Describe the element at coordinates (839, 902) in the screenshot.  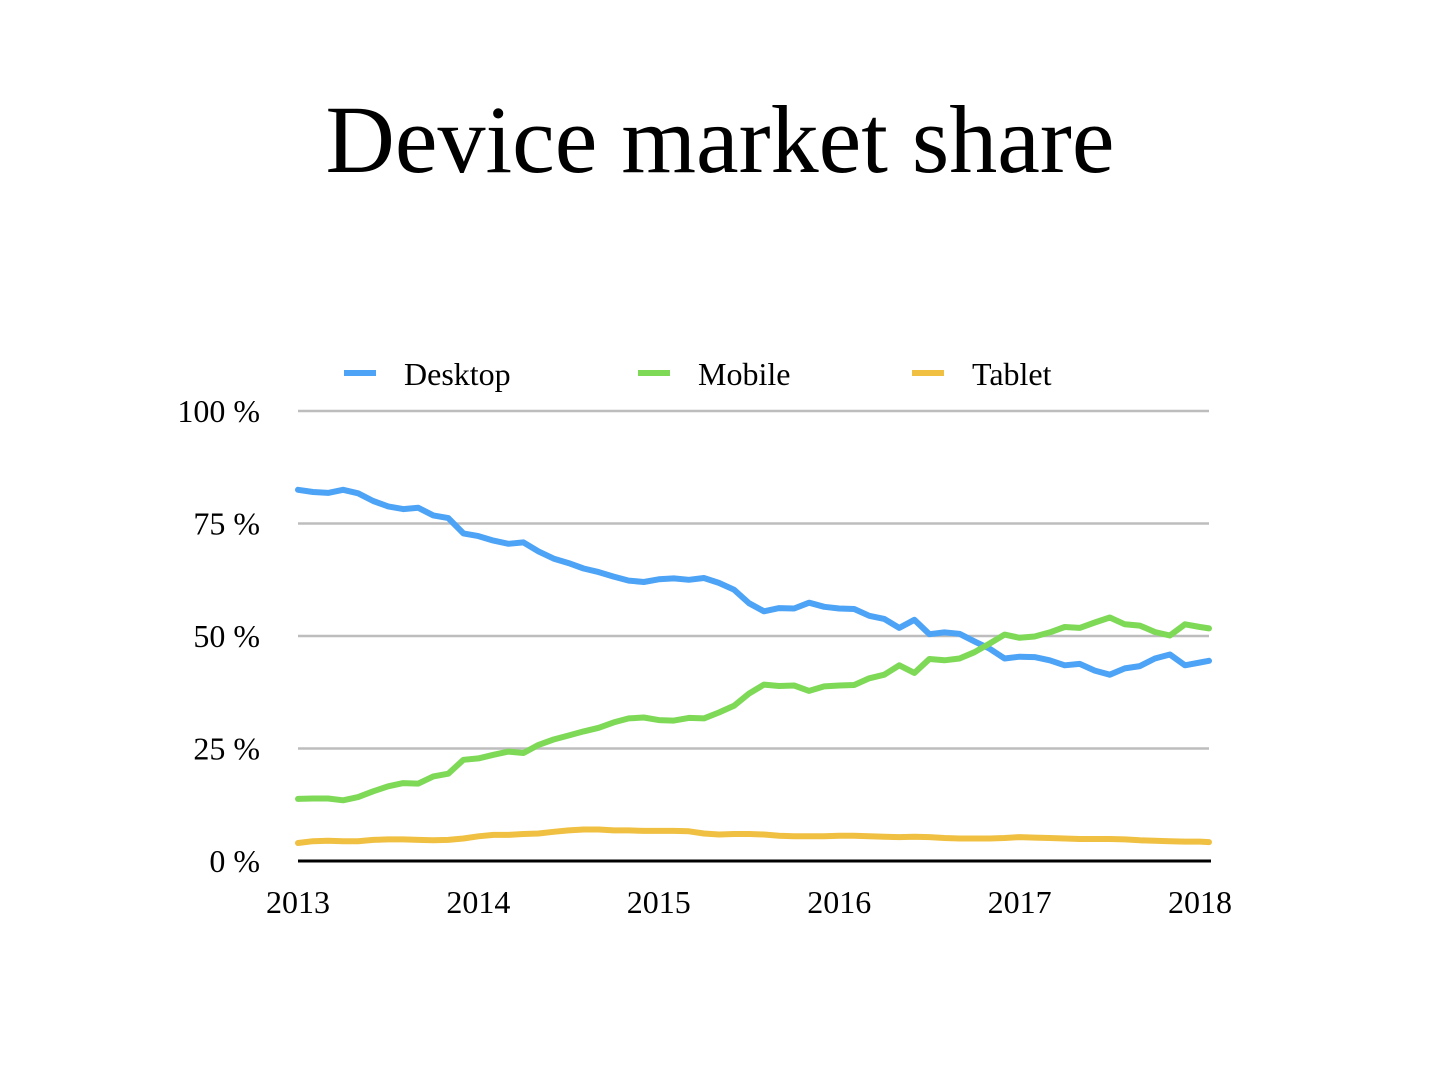
I see `x-tick-label: 2016` at that location.